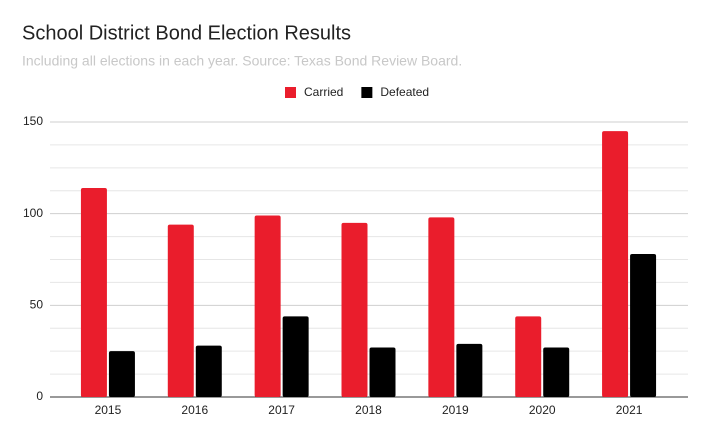  I want to click on y-tick-label: 0, so click(39, 396).